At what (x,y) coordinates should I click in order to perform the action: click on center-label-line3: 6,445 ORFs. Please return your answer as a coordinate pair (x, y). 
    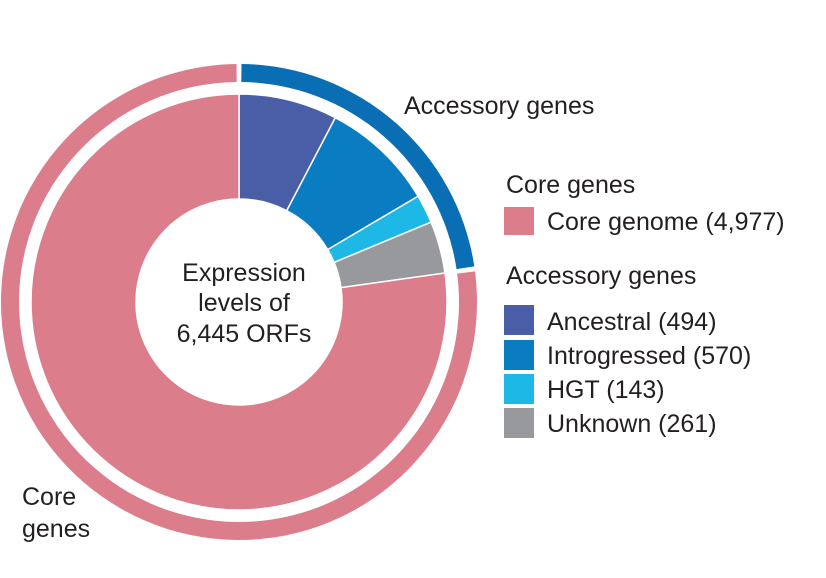
    Looking at the image, I should click on (244, 334).